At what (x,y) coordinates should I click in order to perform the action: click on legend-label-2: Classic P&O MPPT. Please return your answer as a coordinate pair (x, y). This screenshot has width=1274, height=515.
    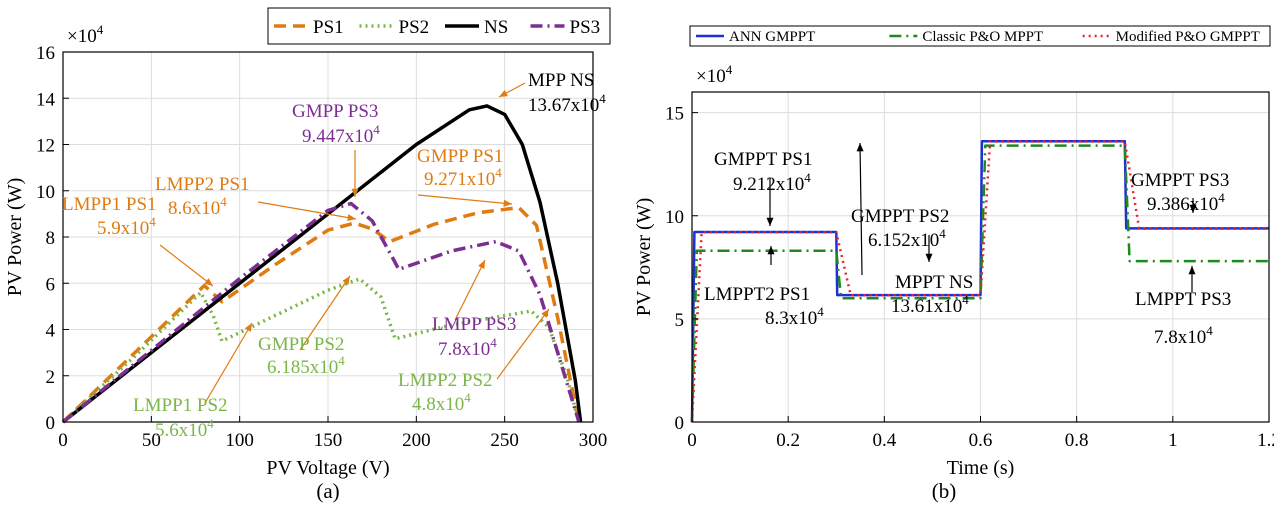
    Looking at the image, I should click on (982, 37).